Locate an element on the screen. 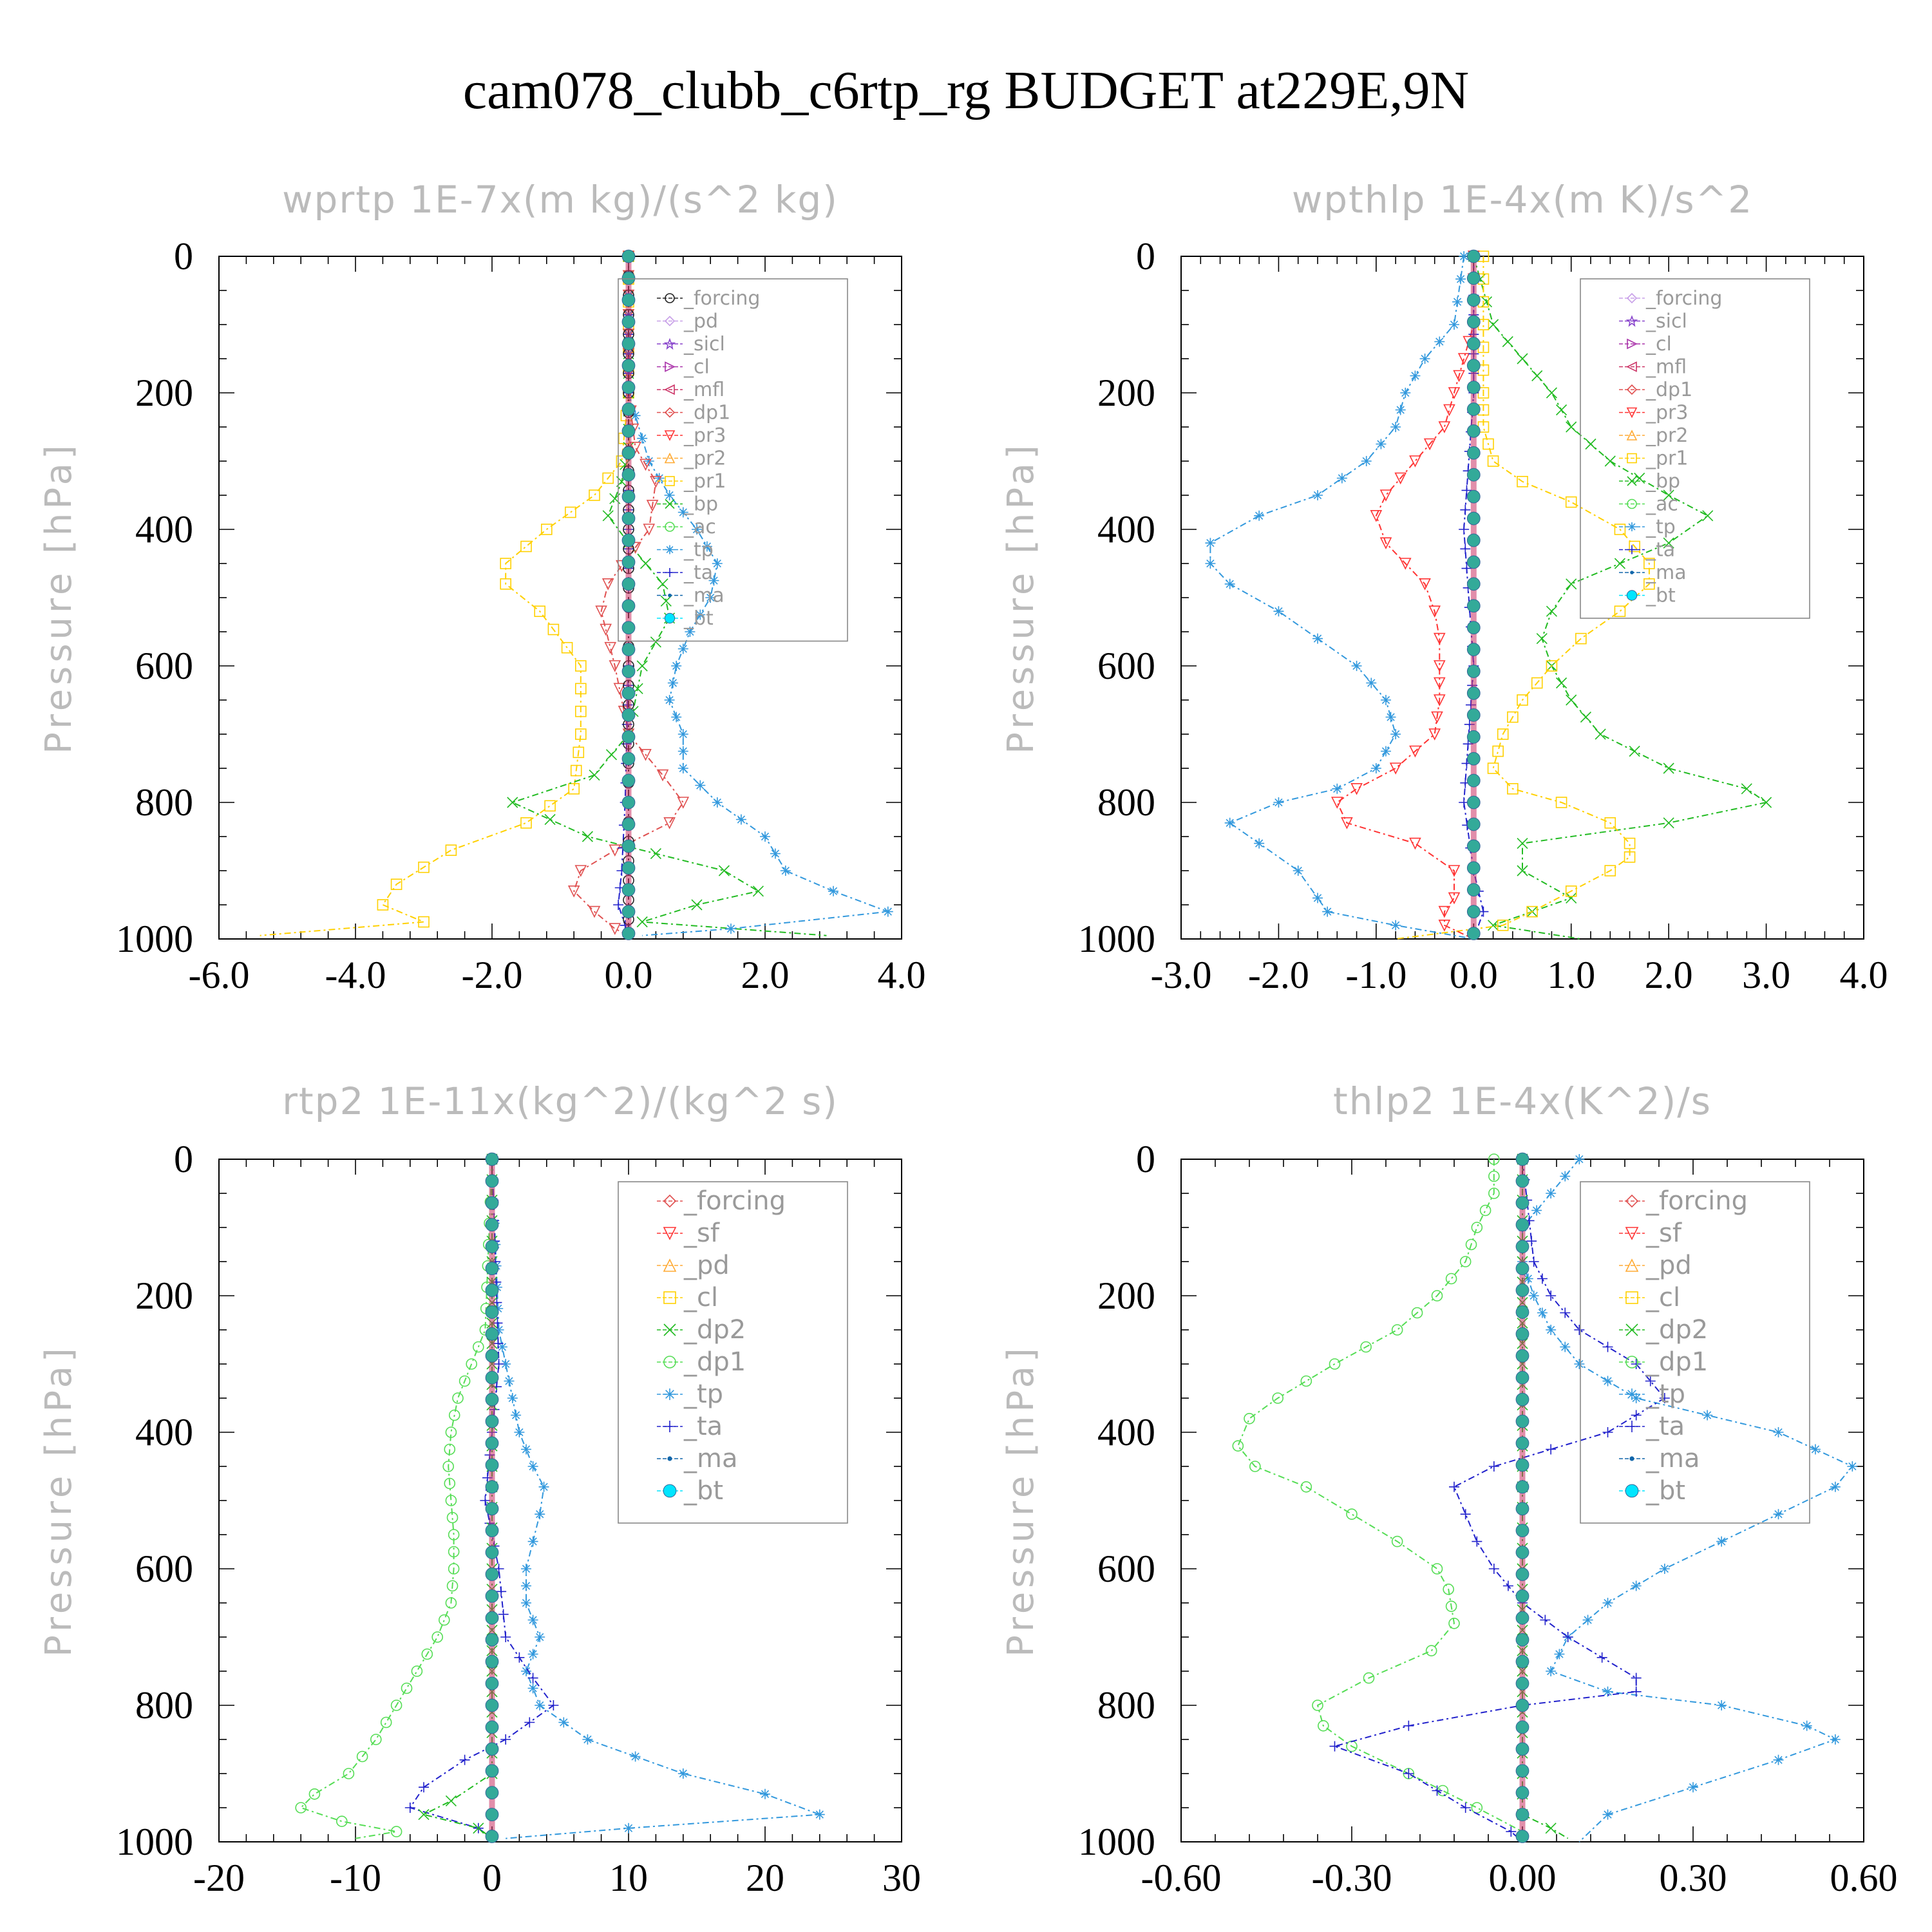 Image resolution: width=1932 pixels, height=1932 pixels. legend-label: _mfl is located at coordinates (703, 390).